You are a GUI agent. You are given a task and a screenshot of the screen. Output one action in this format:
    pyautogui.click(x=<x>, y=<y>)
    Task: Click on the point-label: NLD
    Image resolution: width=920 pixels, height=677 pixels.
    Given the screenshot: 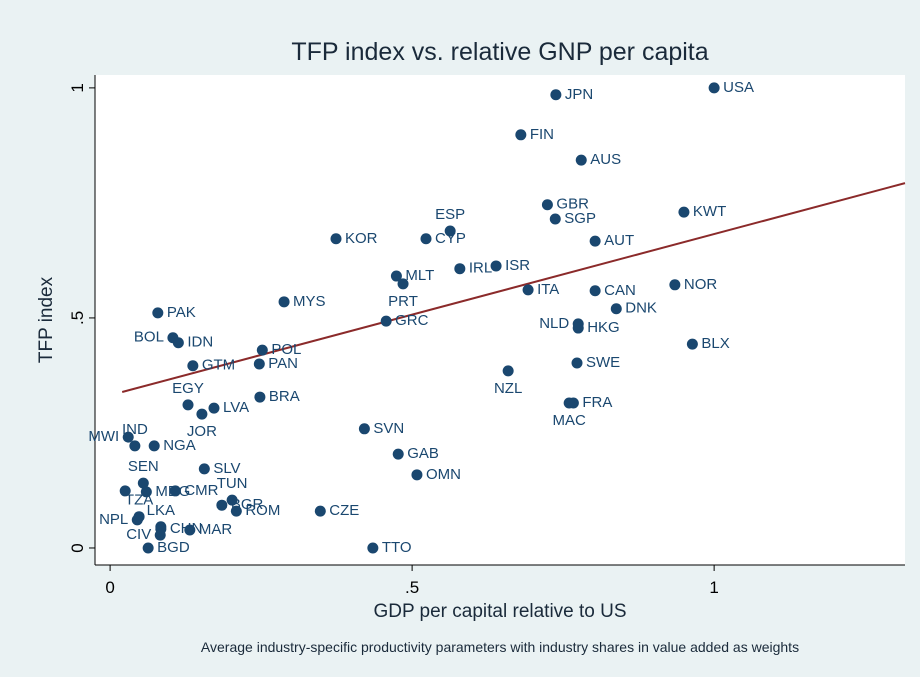 What is the action you would take?
    pyautogui.click(x=554, y=323)
    